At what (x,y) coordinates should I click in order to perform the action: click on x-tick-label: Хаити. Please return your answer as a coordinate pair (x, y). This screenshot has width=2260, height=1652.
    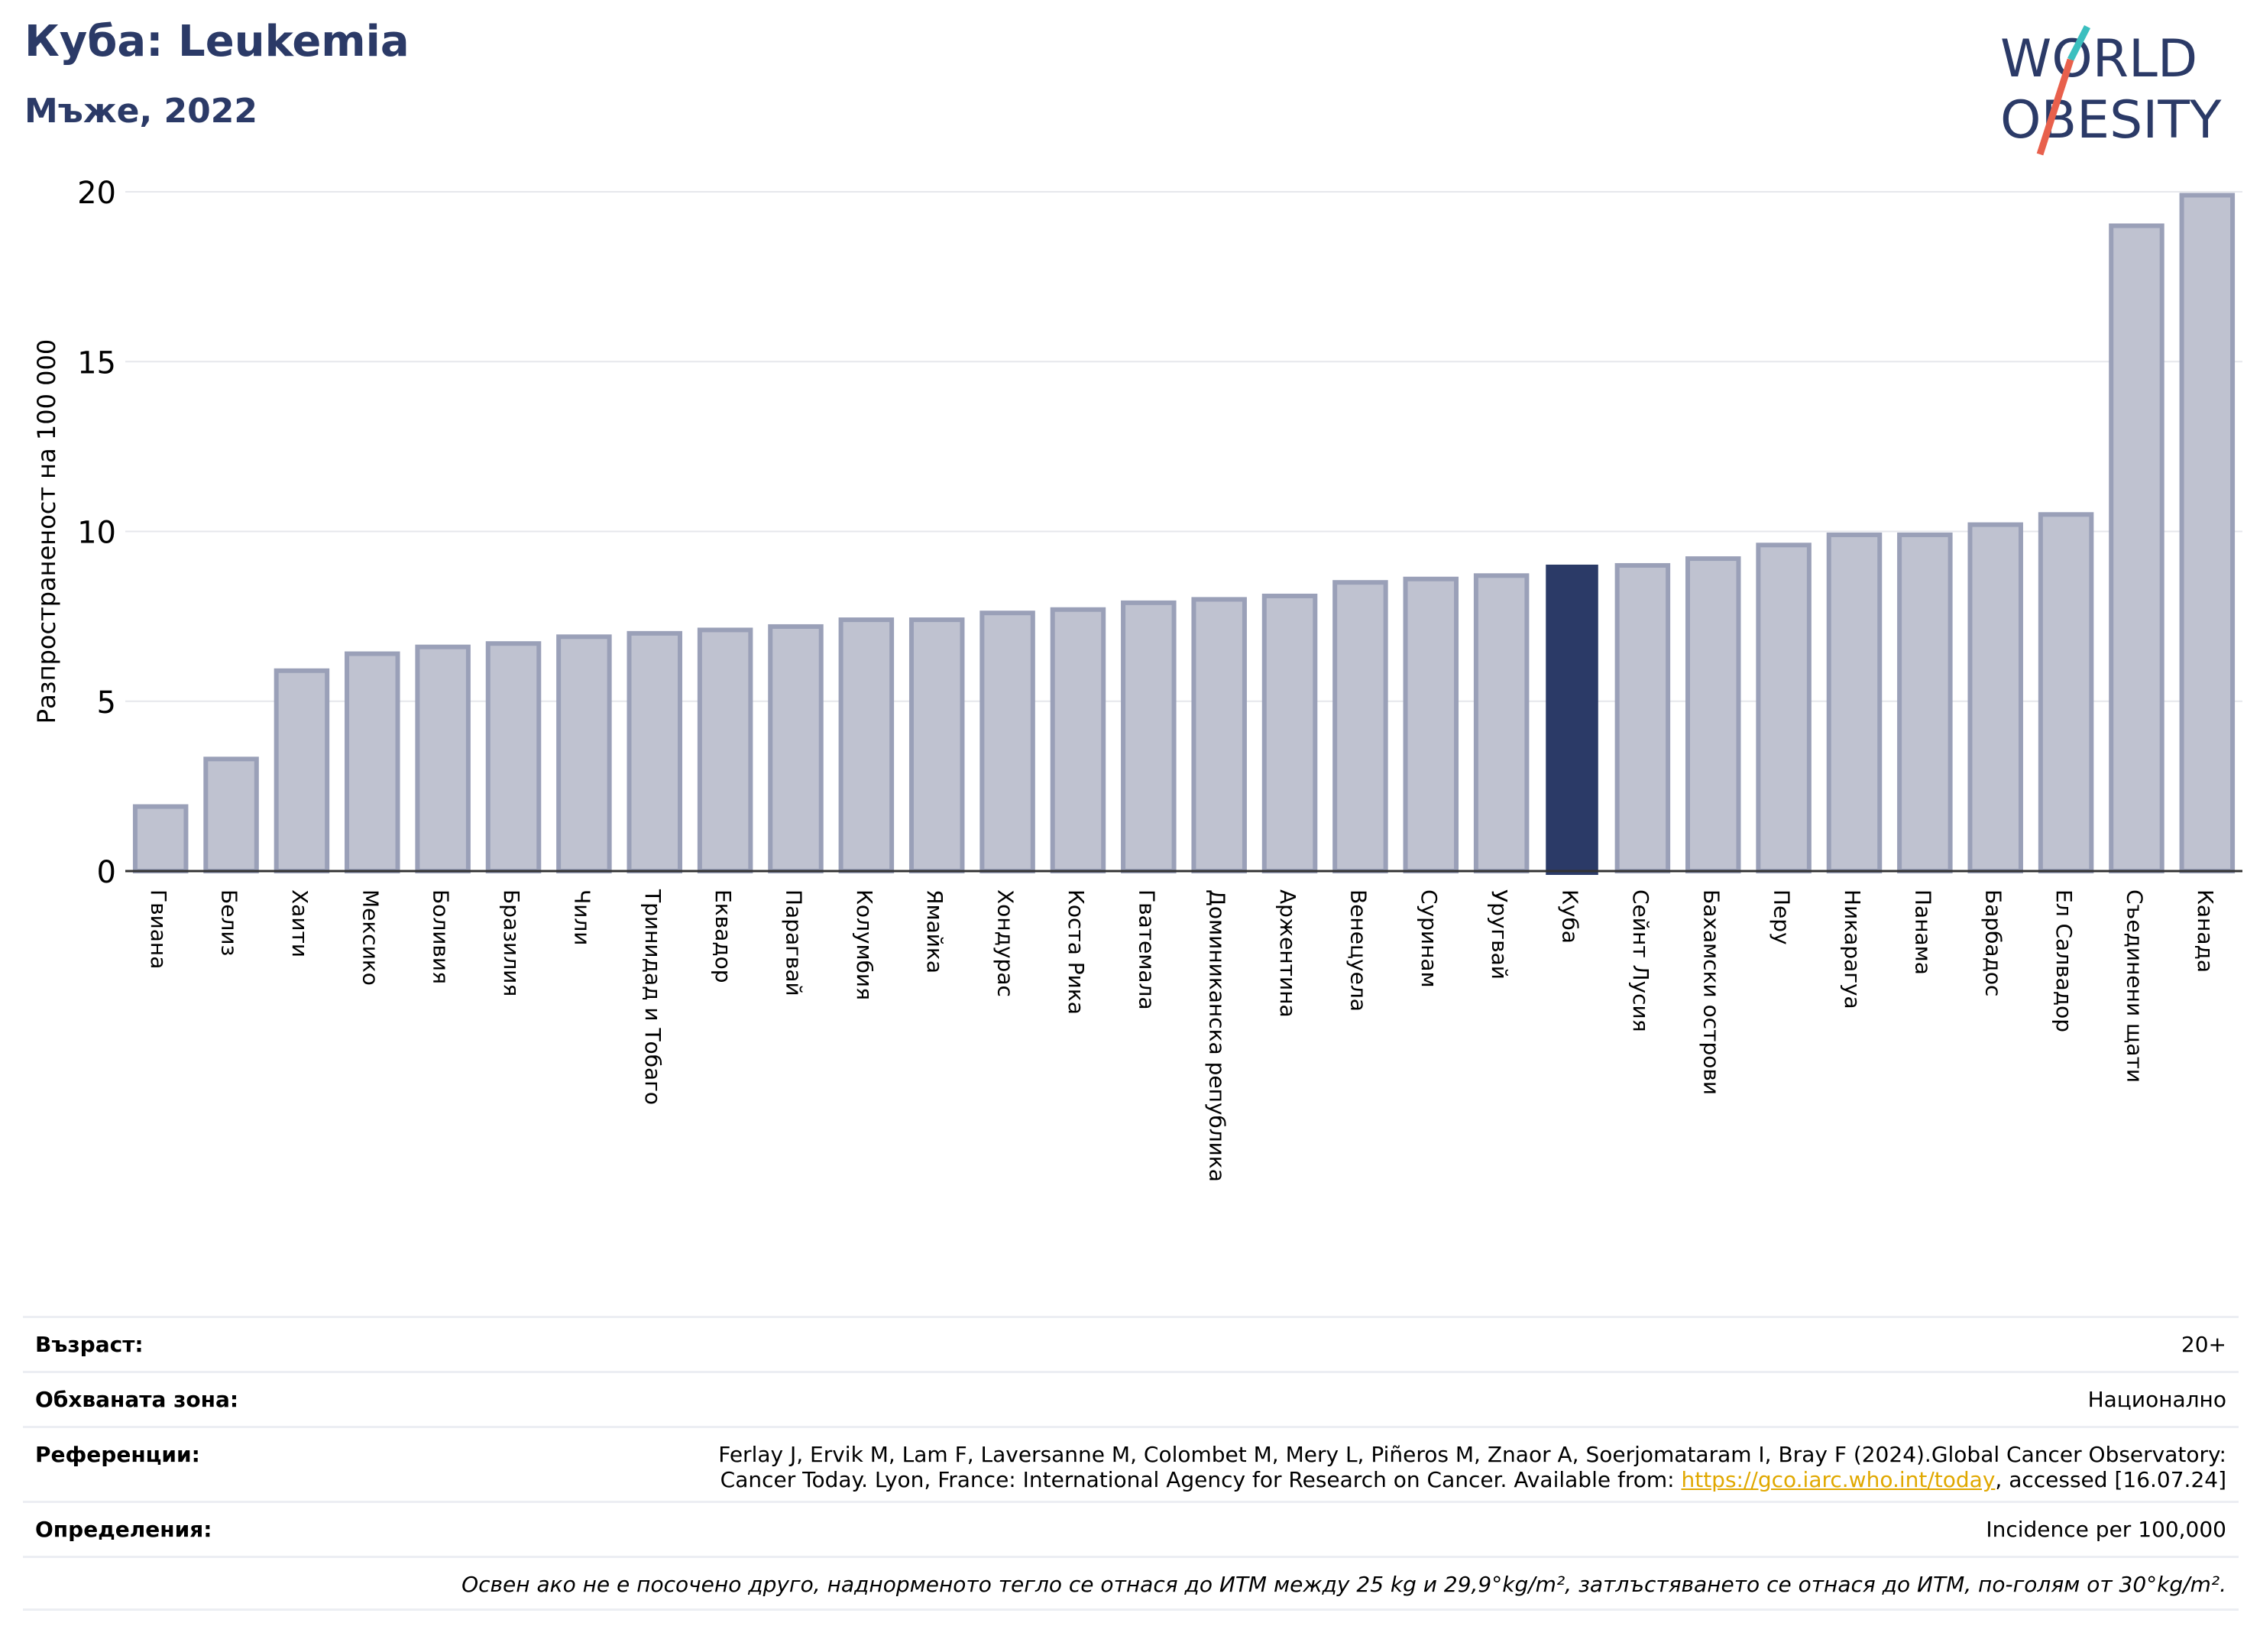
    Looking at the image, I should click on (299, 923).